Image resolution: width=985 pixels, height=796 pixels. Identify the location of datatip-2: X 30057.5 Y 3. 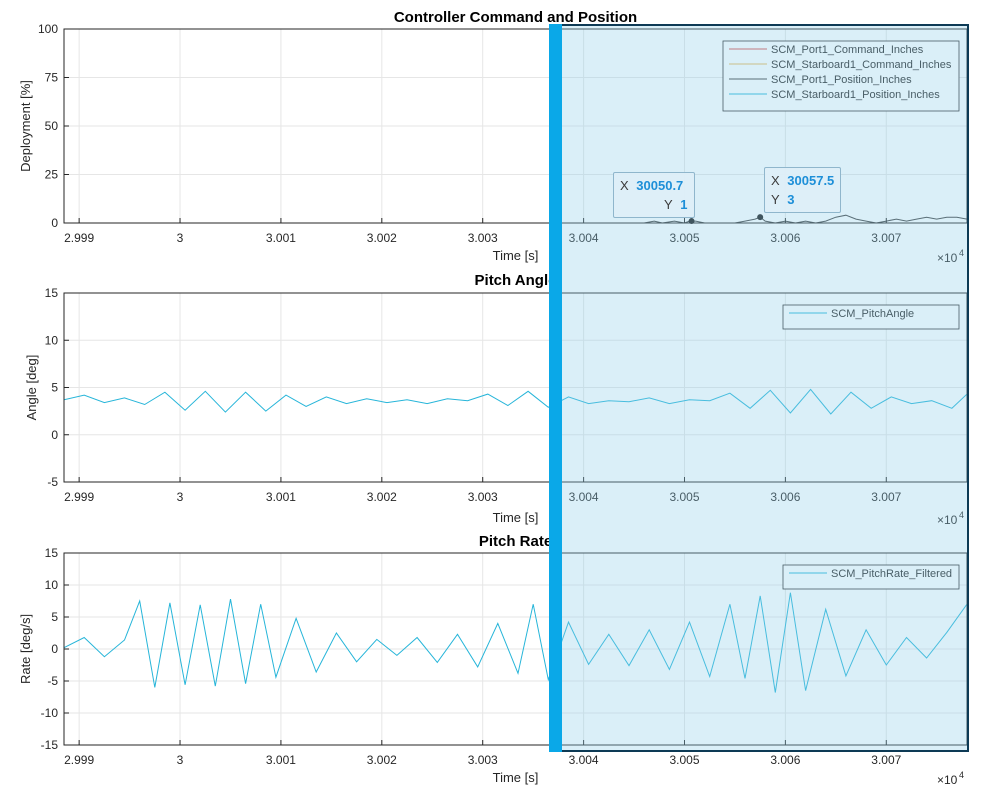
(803, 190).